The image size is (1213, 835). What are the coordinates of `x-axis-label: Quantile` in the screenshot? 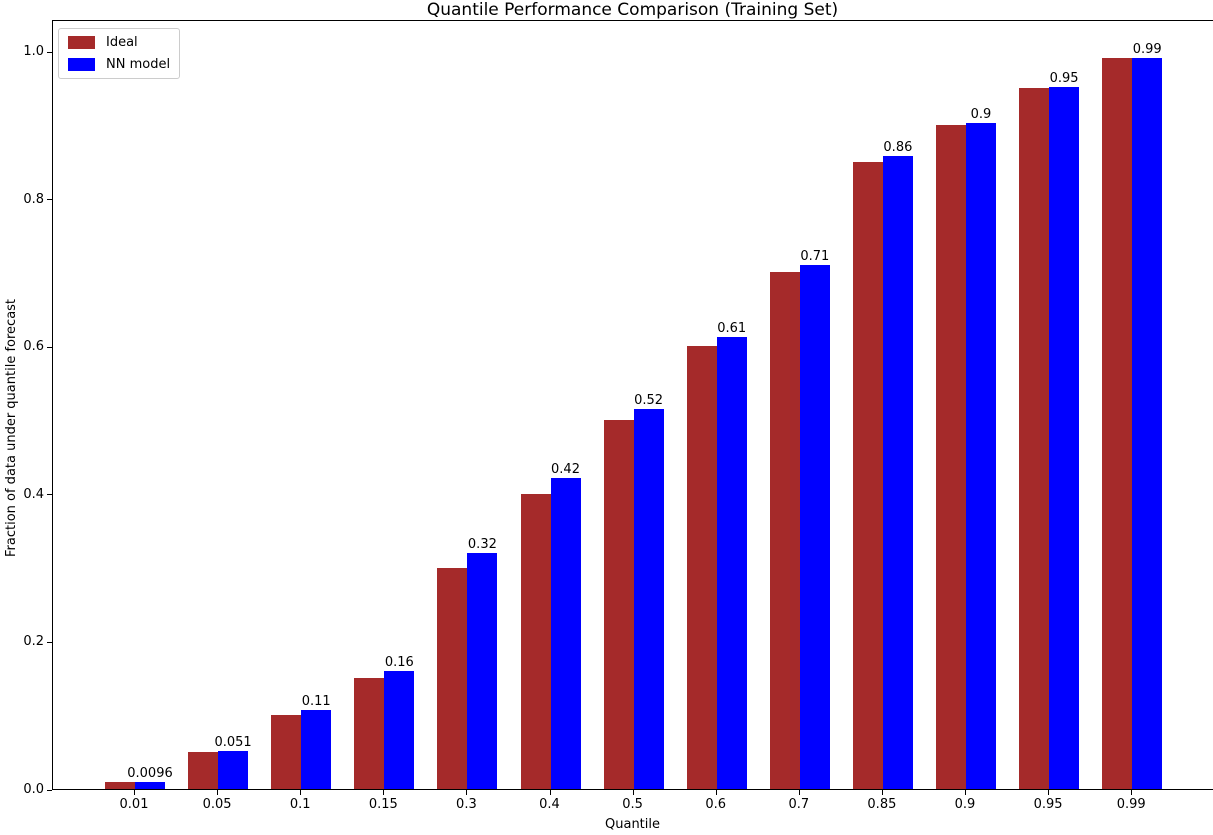 It's located at (632, 824).